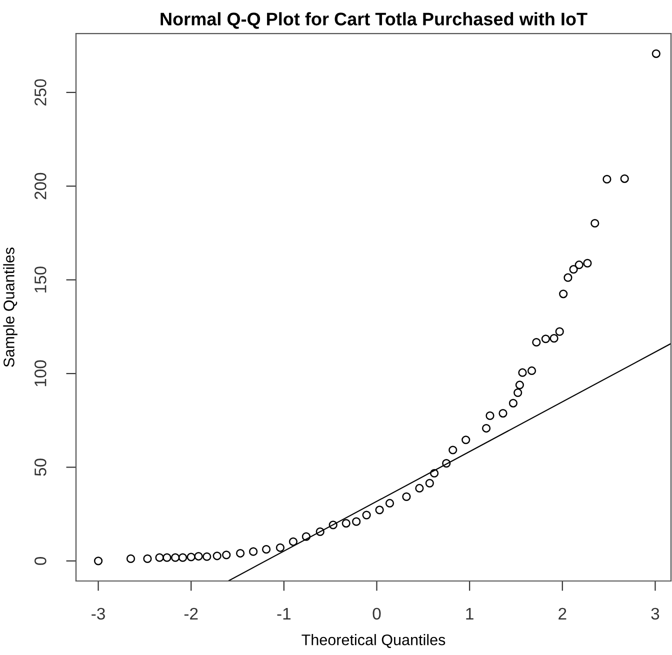 The width and height of the screenshot is (672, 655). What do you see at coordinates (40, 279) in the screenshot?
I see `y-tick-label: 150` at bounding box center [40, 279].